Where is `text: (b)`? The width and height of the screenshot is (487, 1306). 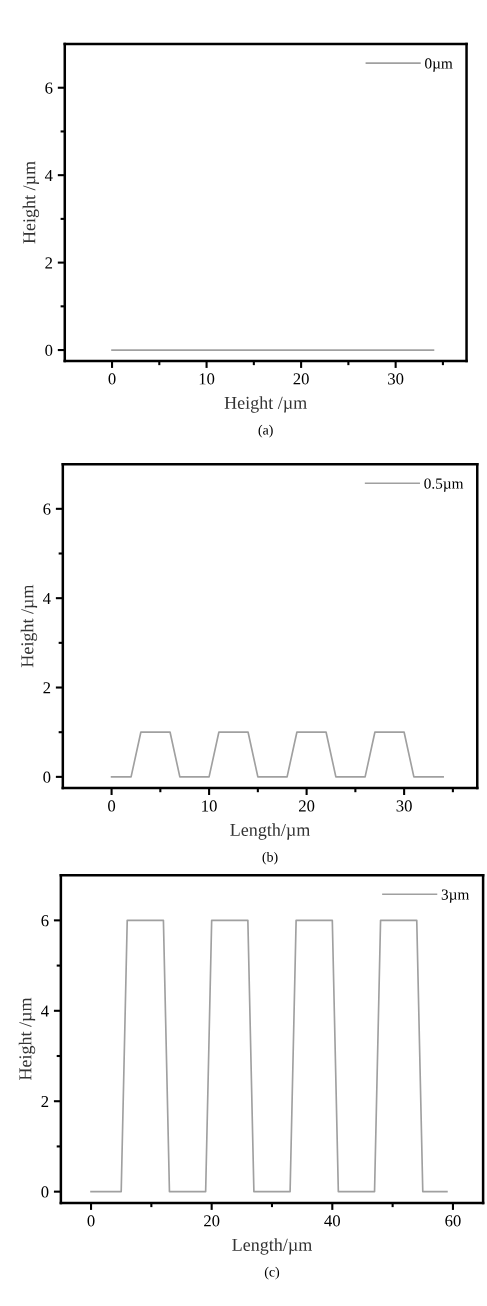
text: (b) is located at coordinates (270, 858).